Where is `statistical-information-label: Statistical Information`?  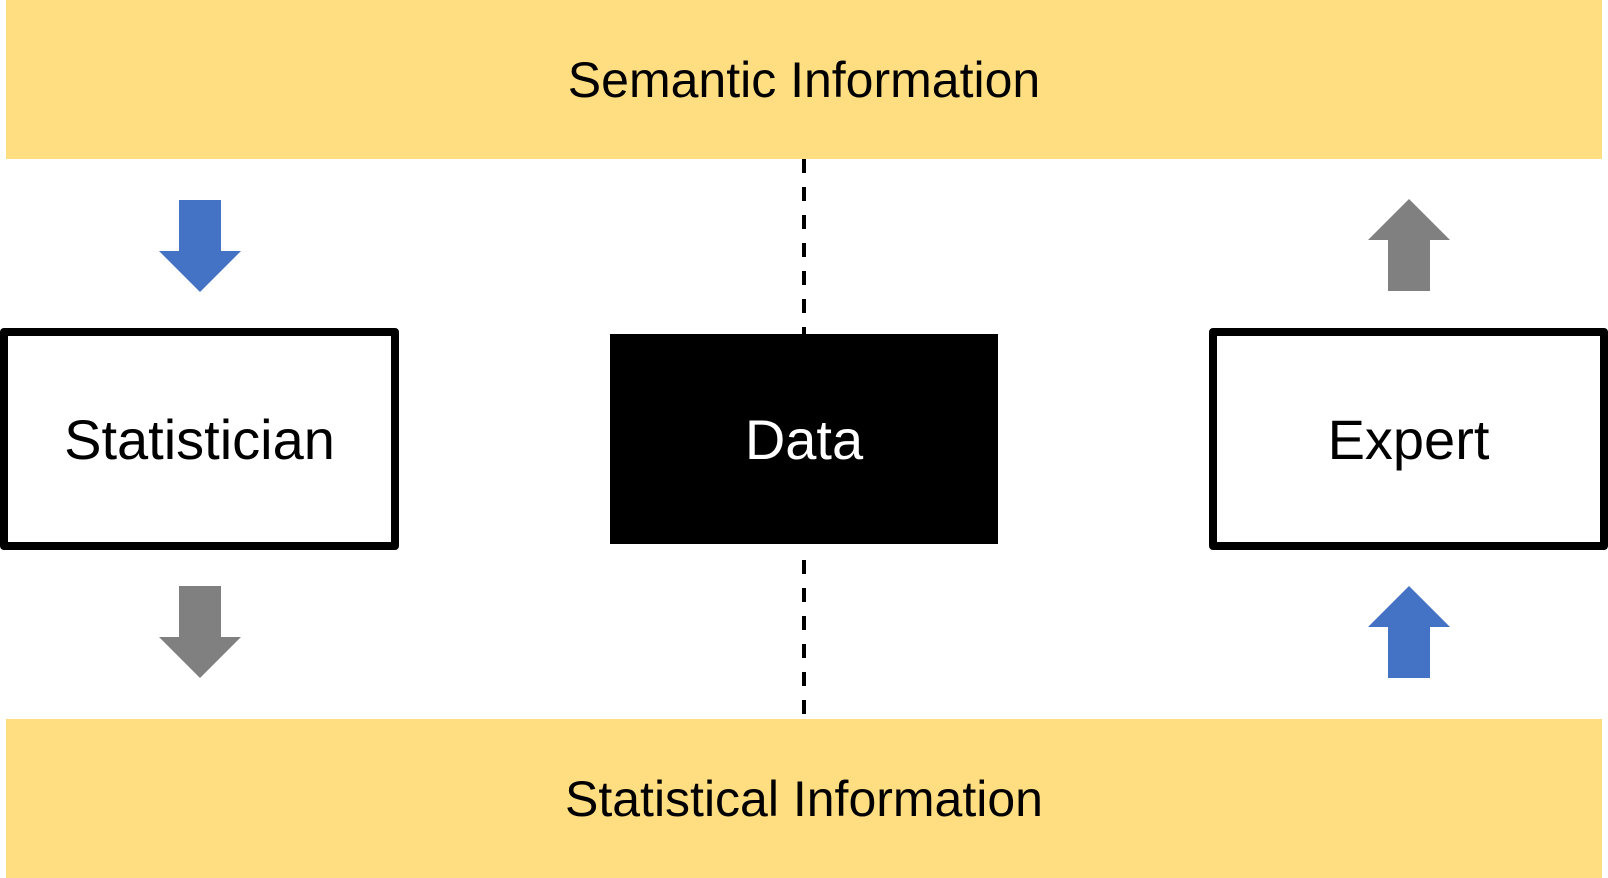
statistical-information-label: Statistical Information is located at coordinates (804, 798).